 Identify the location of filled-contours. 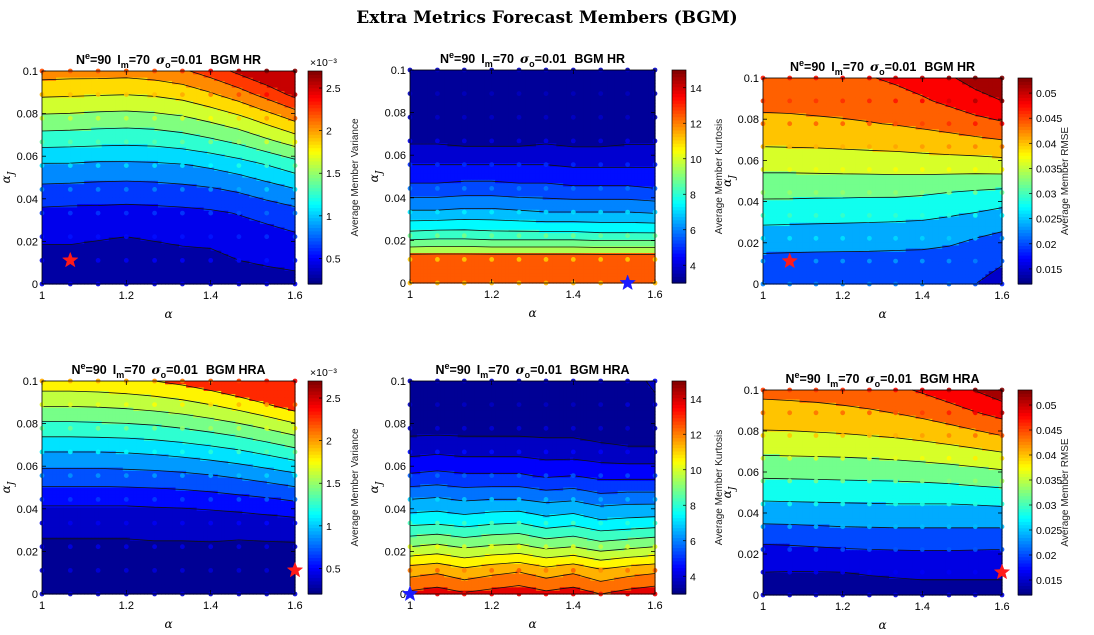
(169, 178).